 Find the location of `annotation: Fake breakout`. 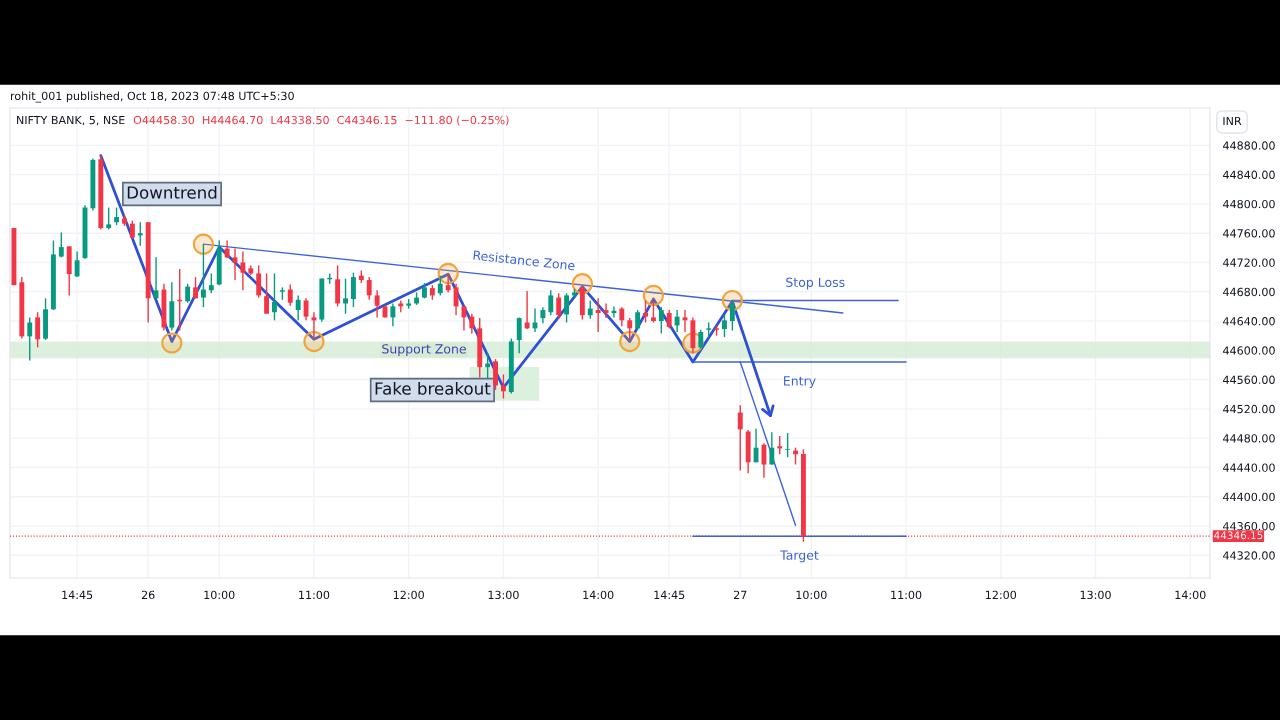

annotation: Fake breakout is located at coordinates (433, 388).